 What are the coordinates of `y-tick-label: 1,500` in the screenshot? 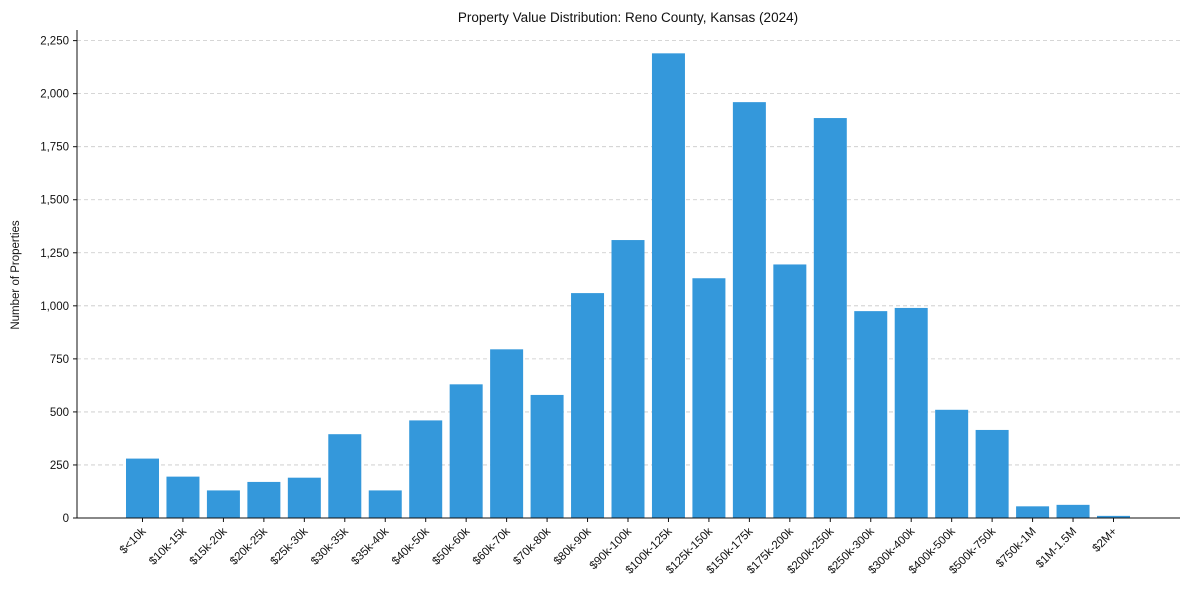 It's located at (54, 201).